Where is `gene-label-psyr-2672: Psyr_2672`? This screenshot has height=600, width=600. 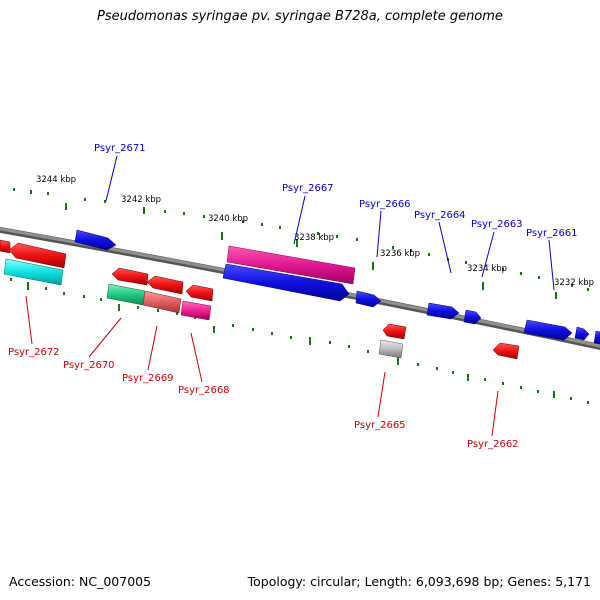 gene-label-psyr-2672: Psyr_2672 is located at coordinates (34, 352).